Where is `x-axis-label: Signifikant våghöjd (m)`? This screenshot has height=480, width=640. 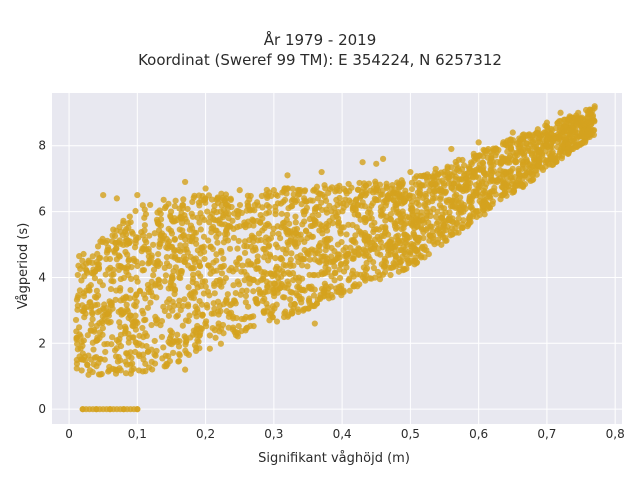
x-axis-label: Signifikant våghöjd (m) is located at coordinates (334, 458).